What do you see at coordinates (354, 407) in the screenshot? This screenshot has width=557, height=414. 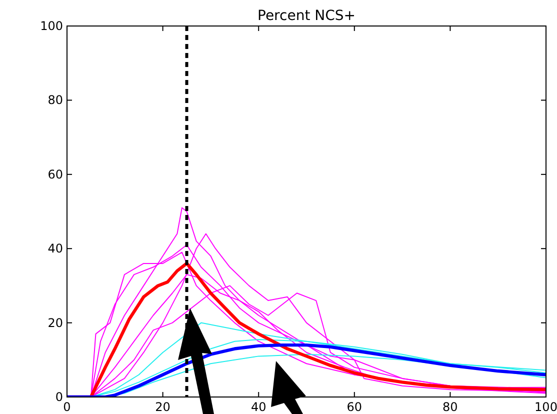 I see `x-tick-label: 60` at bounding box center [354, 407].